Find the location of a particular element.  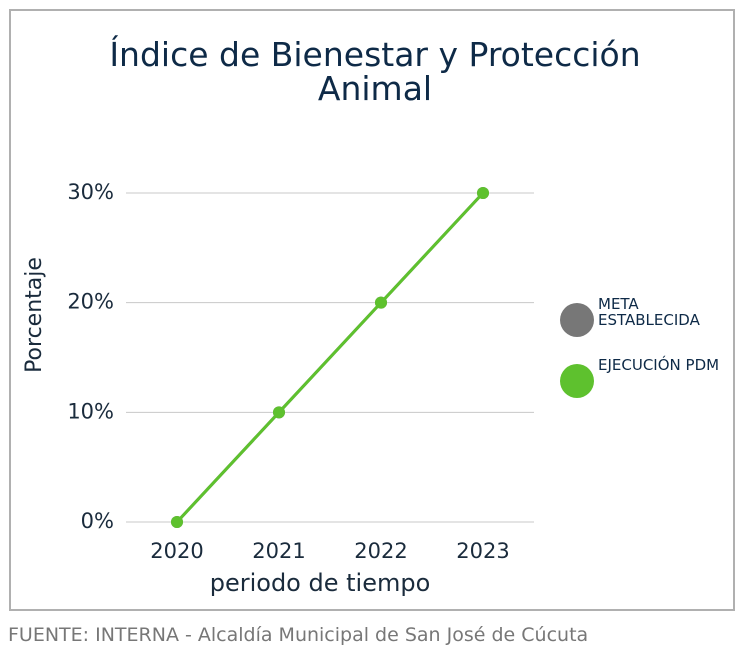

x-tick-label: 2023 is located at coordinates (482, 551).